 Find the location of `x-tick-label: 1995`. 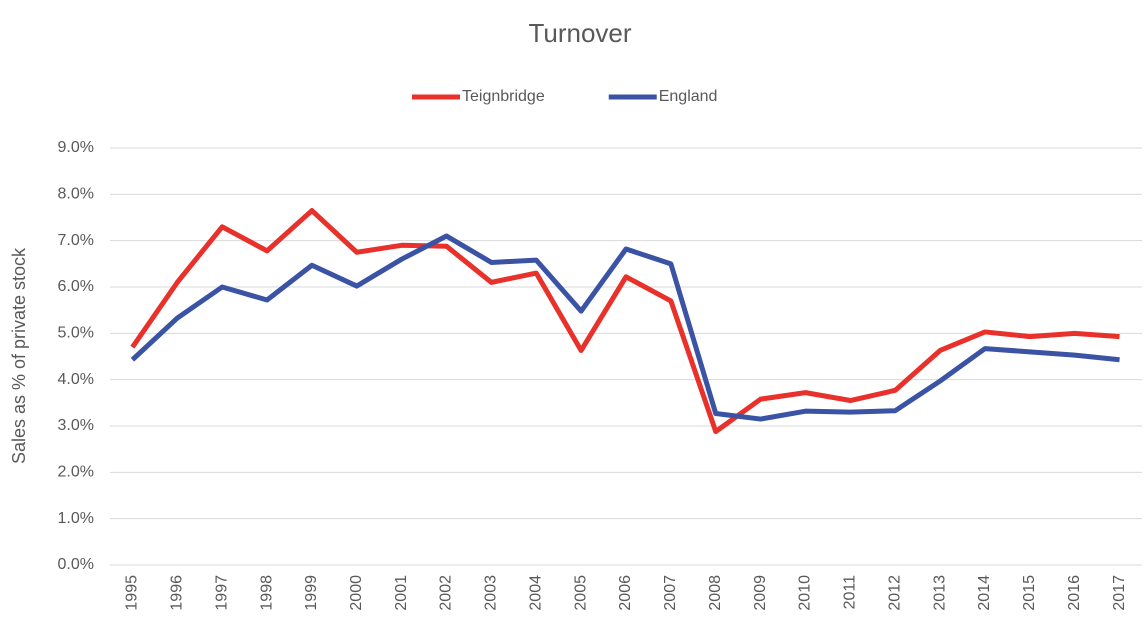

x-tick-label: 1995 is located at coordinates (132, 593).